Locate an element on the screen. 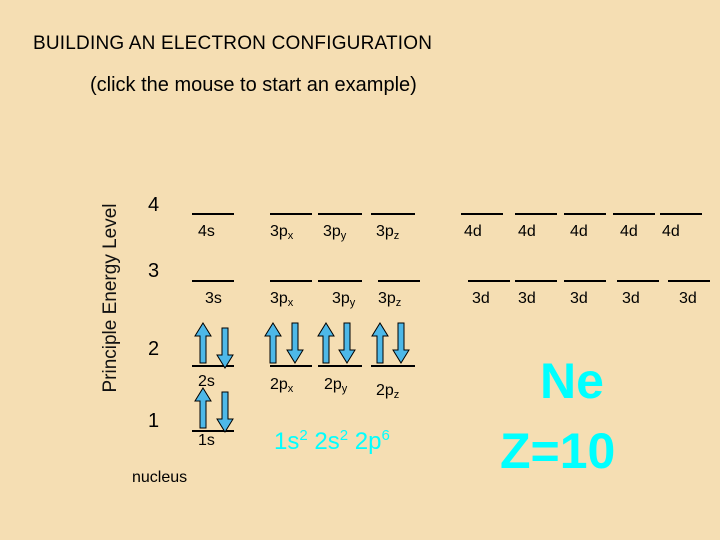 The width and height of the screenshot is (720, 540). orbital-label-3d-1: 3d is located at coordinates (481, 298).